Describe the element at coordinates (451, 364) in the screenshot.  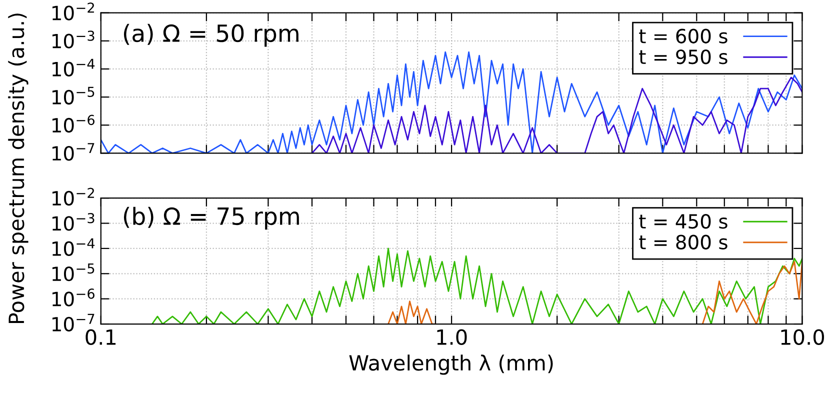
I see `x-axis-title: Wavelength λ (mm)` at that location.